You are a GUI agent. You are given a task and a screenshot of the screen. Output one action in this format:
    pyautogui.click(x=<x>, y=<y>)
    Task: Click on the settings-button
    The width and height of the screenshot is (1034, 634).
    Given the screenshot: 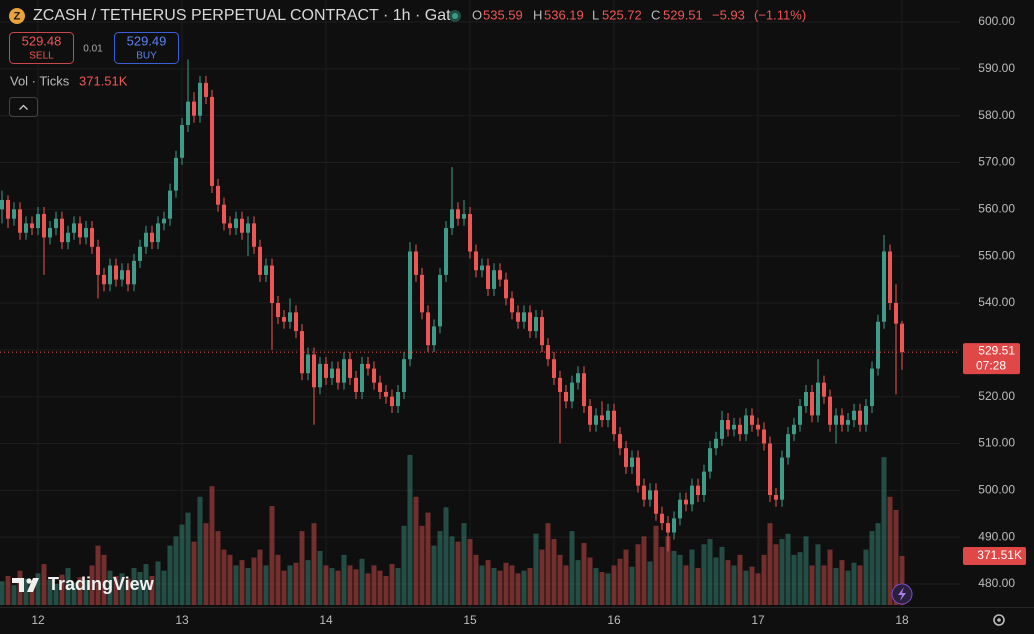 What is the action you would take?
    pyautogui.click(x=999, y=620)
    